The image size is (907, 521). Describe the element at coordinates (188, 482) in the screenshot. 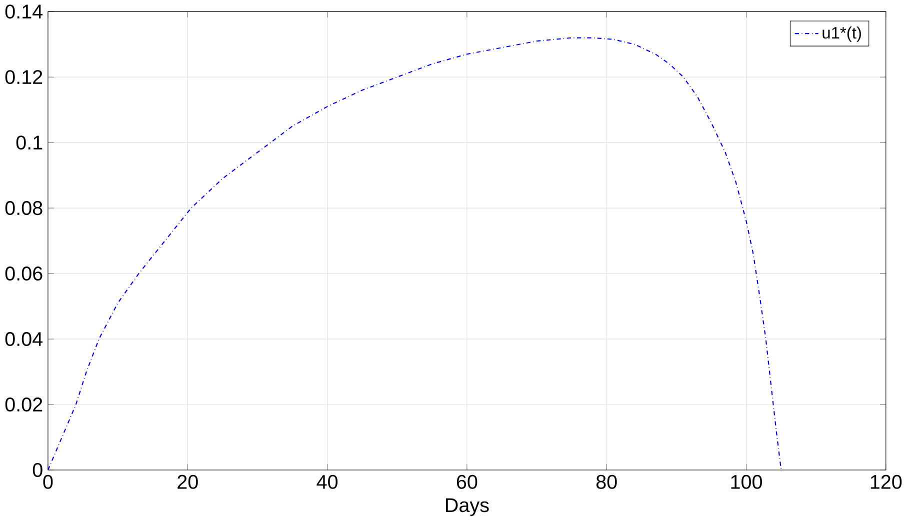

I see `x-tick-label: 20` at that location.